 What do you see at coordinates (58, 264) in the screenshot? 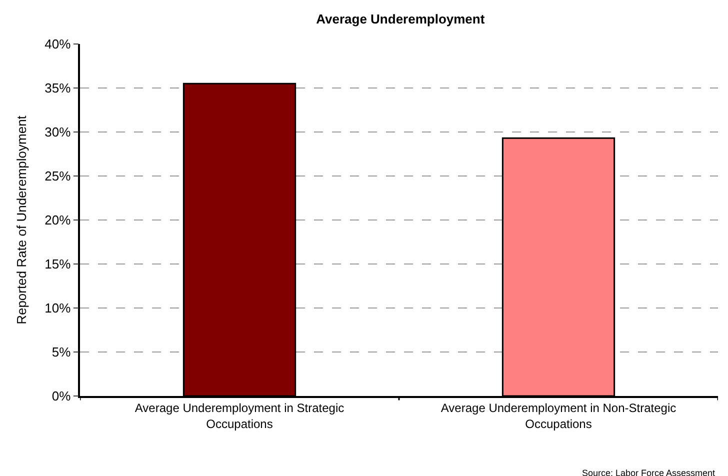
I see `y-tick-label: 15%` at bounding box center [58, 264].